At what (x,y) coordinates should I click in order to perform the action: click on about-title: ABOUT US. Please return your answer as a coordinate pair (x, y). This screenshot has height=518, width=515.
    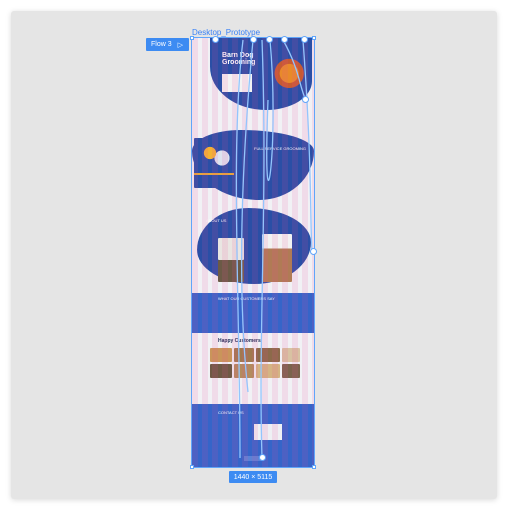
    Looking at the image, I should click on (216, 220).